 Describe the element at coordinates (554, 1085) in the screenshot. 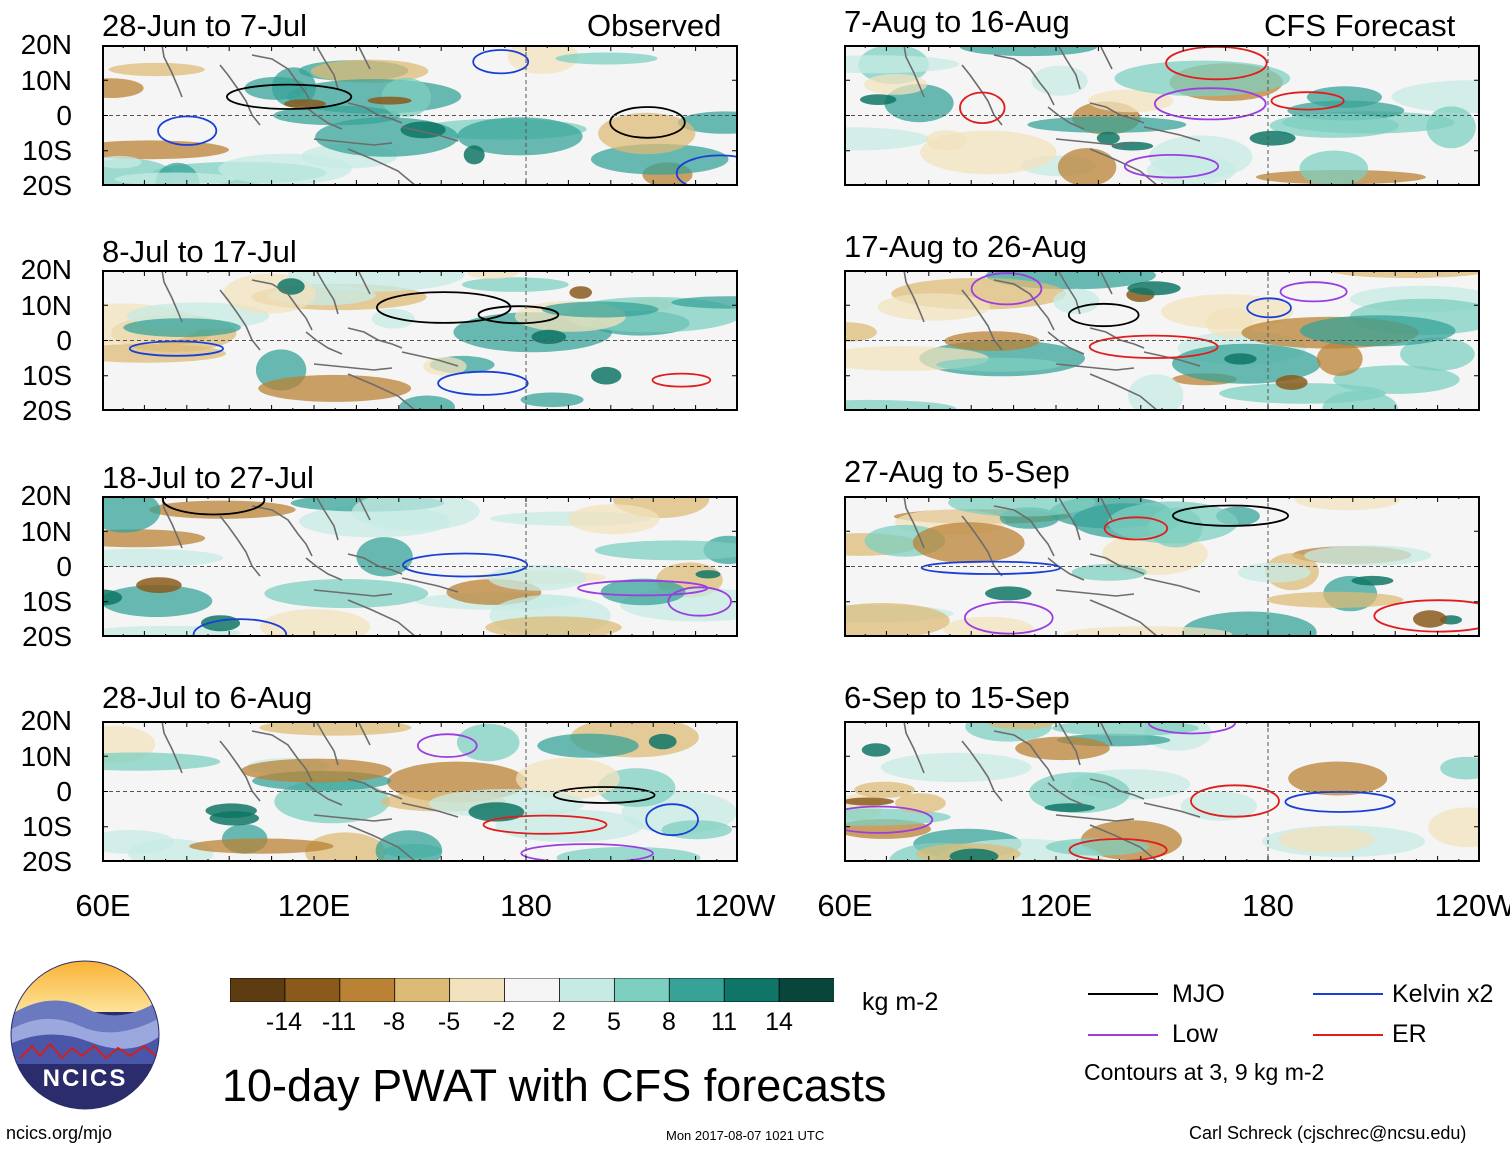

I see `main-title: 10-day PWAT with CFS forecasts` at that location.